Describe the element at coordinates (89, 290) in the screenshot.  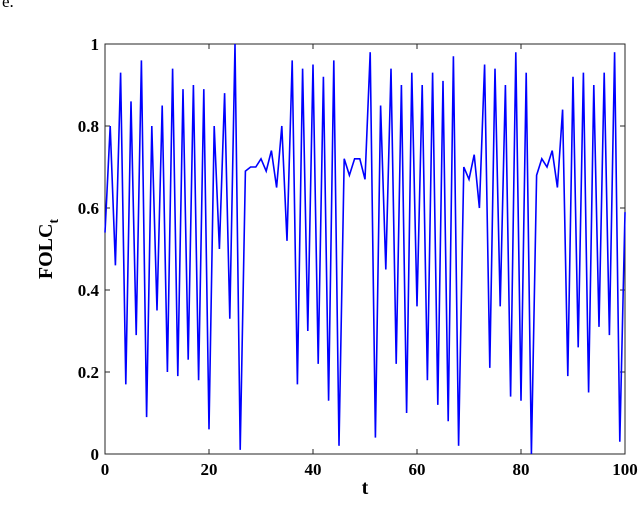
I see `y-tick-label: 0.4` at that location.